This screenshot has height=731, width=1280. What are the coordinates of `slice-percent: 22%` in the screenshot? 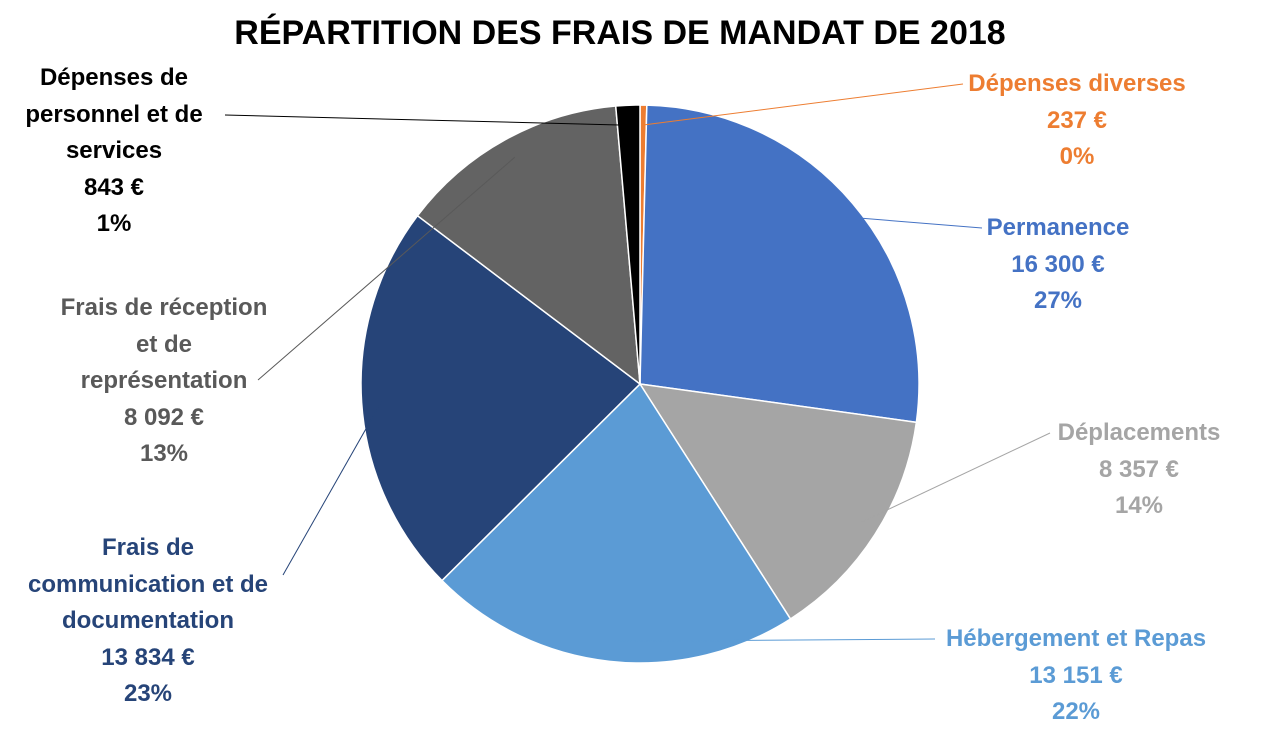 It's located at (1076, 711).